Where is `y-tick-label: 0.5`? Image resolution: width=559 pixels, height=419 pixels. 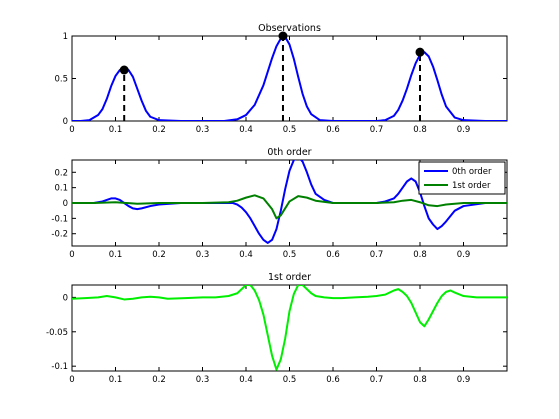 y-tick-label: 0.5 is located at coordinates (61, 80).